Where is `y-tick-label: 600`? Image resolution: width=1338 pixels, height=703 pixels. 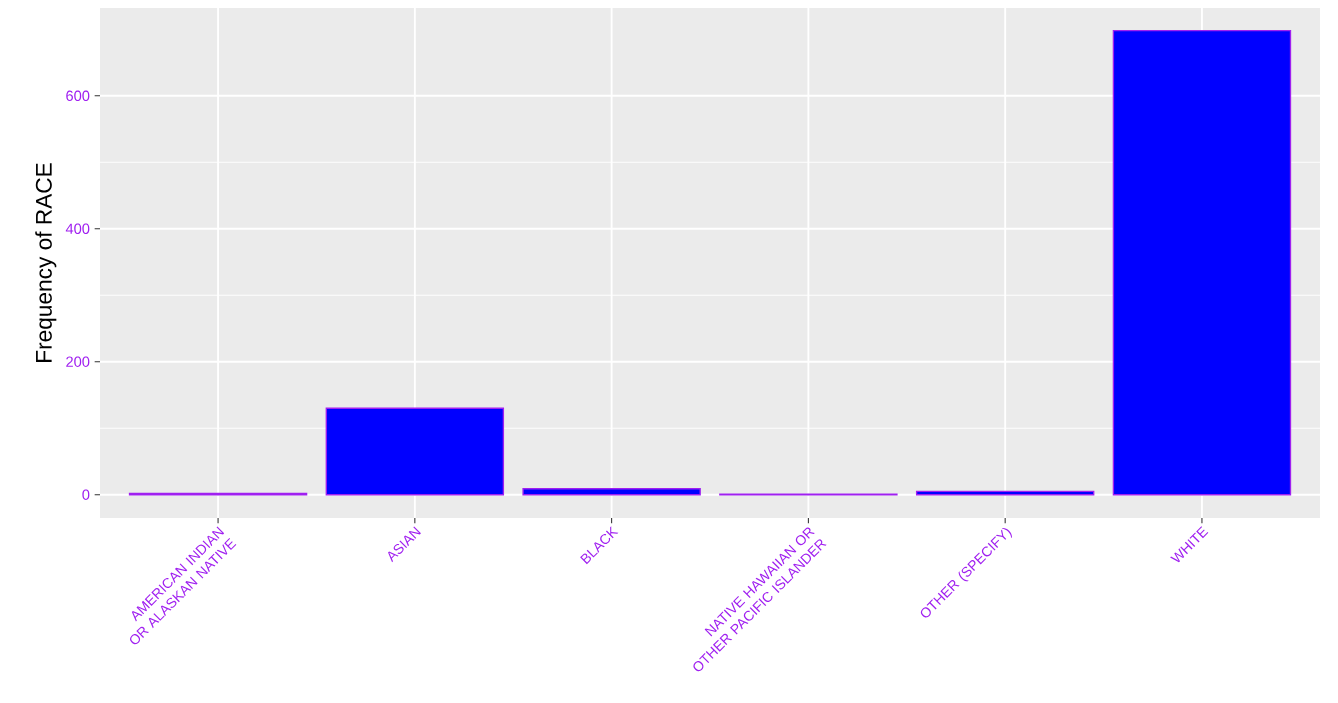 y-tick-label: 600 is located at coordinates (78, 95).